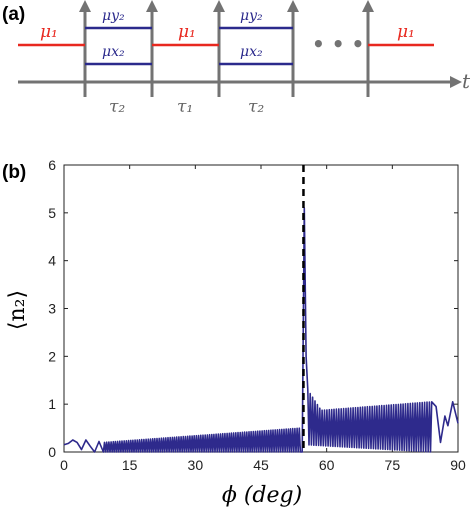  What do you see at coordinates (14, 172) in the screenshot?
I see `panel-b-label: (b)` at bounding box center [14, 172].